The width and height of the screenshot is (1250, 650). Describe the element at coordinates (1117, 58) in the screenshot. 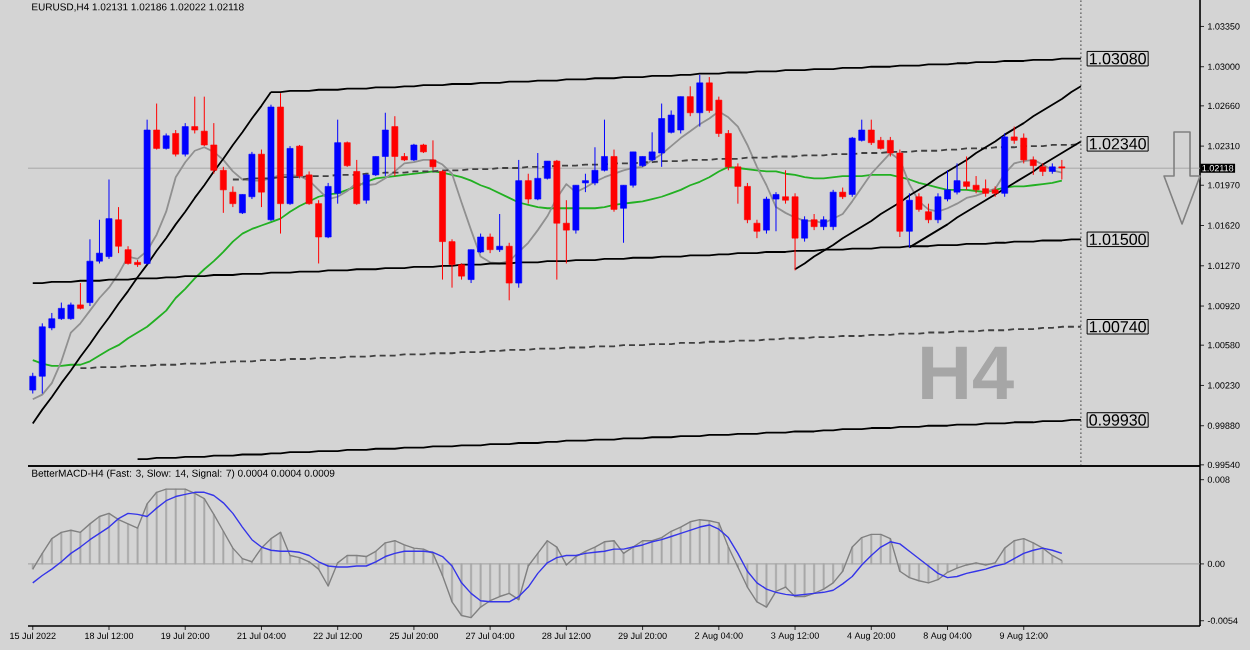

I see `series-label: 1.03080` at that location.